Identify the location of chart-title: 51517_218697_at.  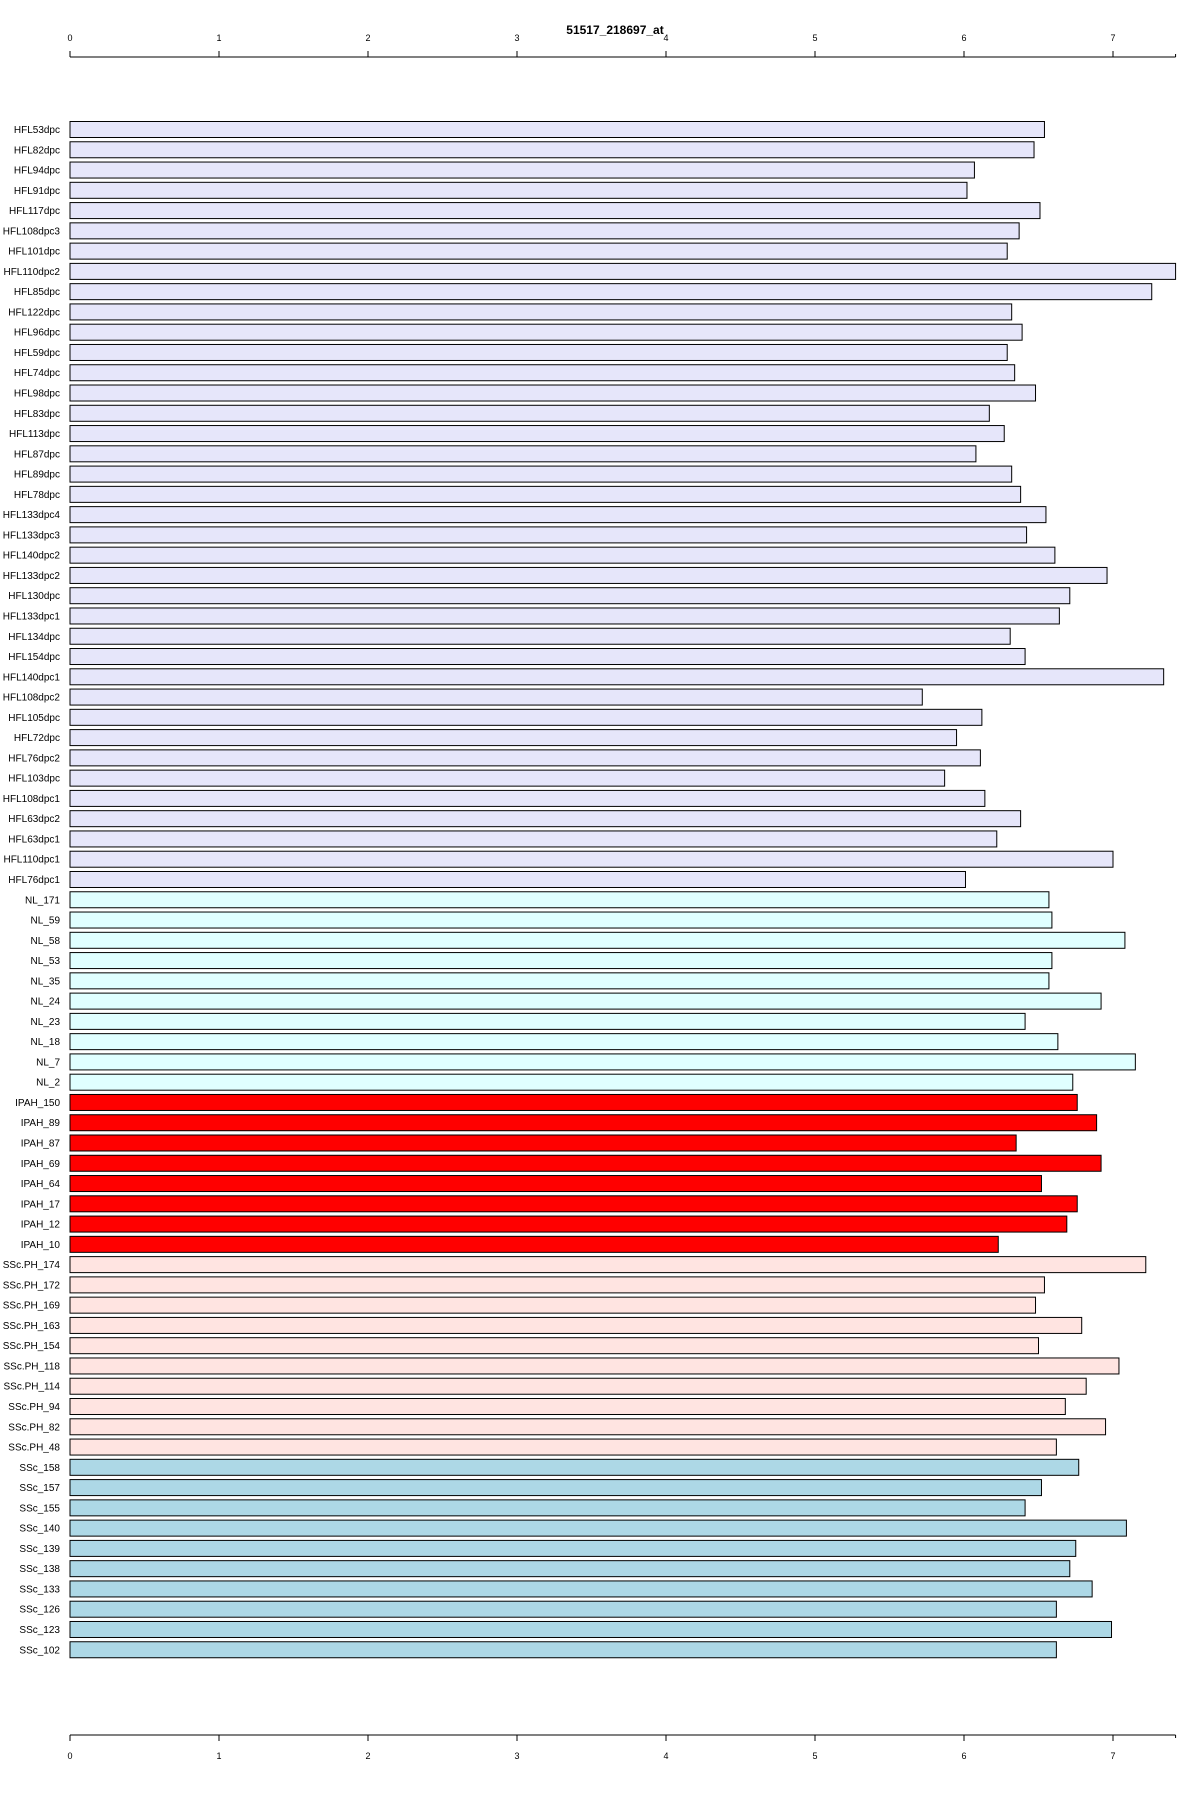
(614, 30).